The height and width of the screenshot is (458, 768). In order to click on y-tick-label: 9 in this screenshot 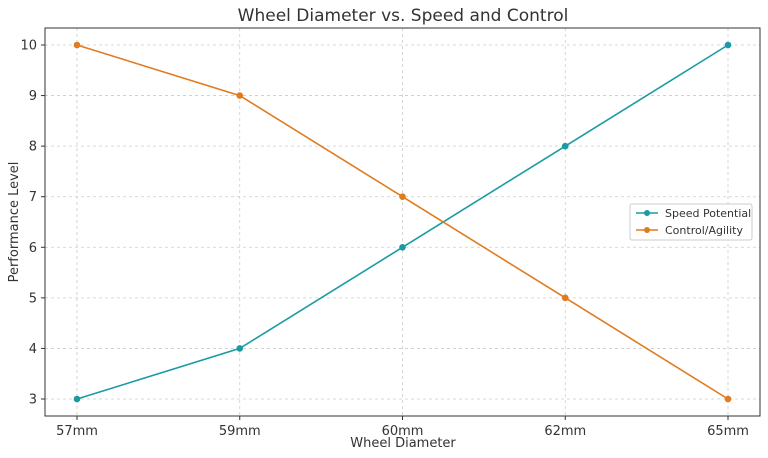, I will do `click(33, 96)`.